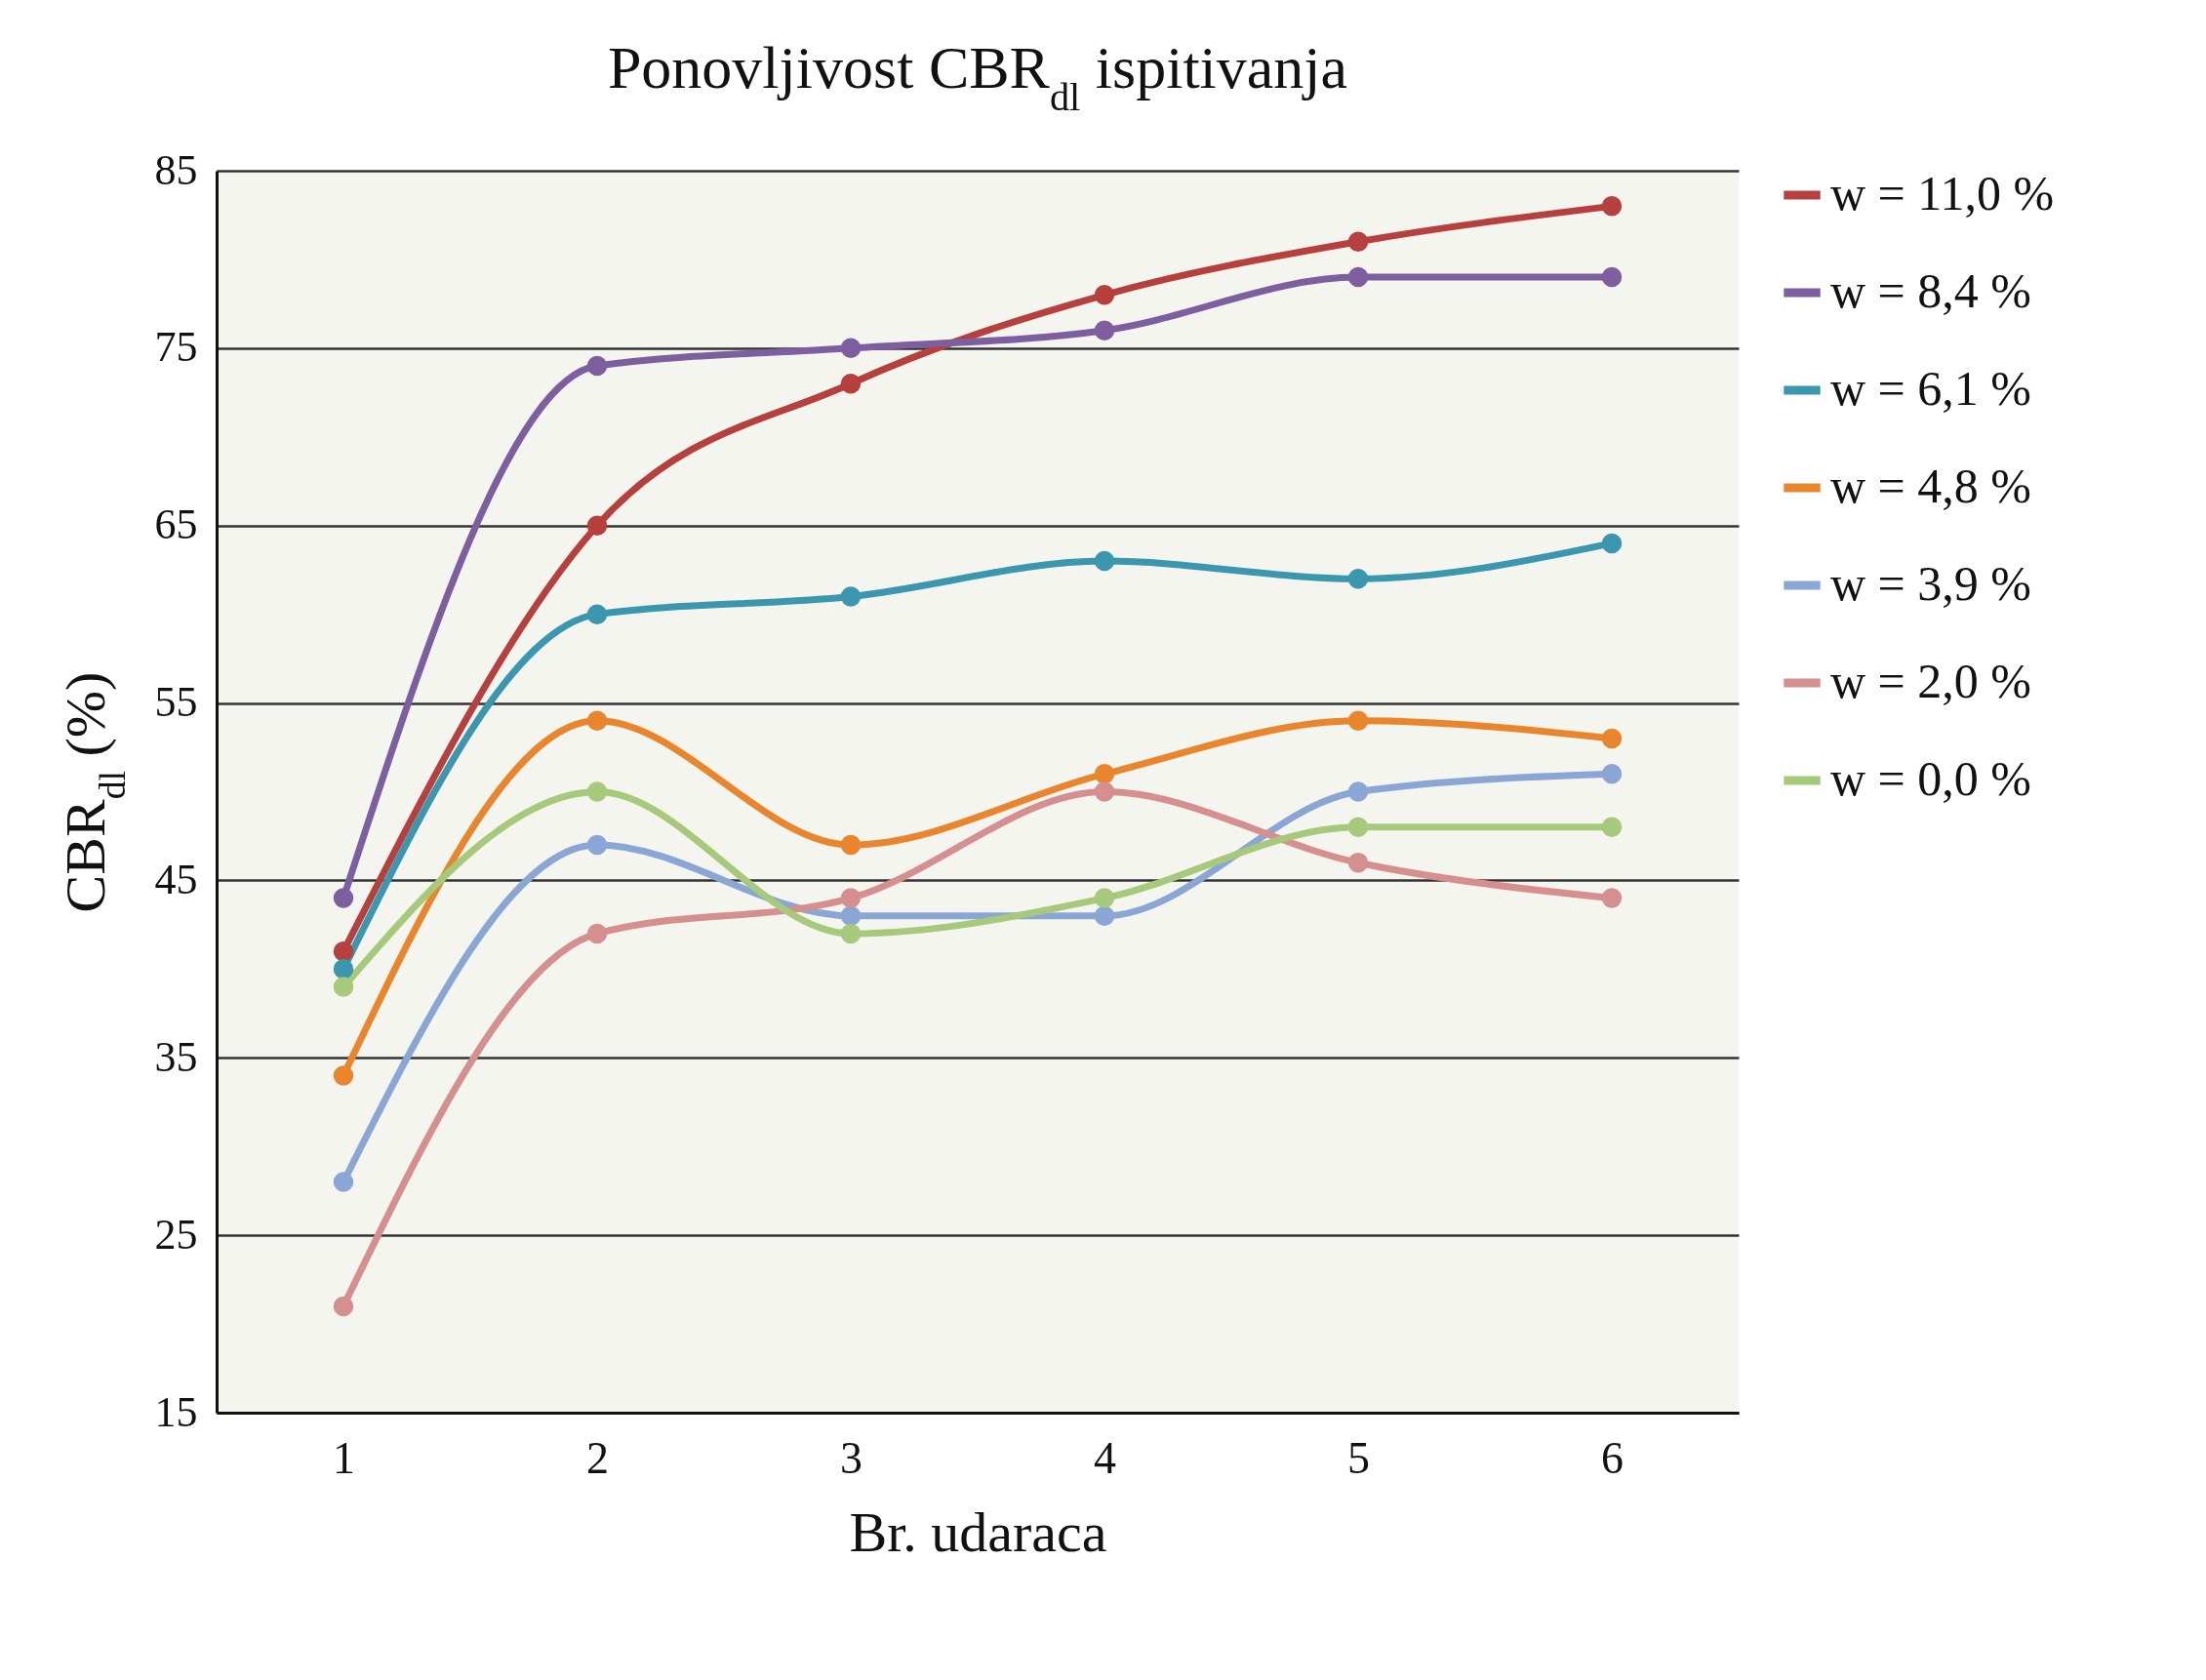  What do you see at coordinates (1930, 681) in the screenshot?
I see `legend-label: w = 2,0 %` at bounding box center [1930, 681].